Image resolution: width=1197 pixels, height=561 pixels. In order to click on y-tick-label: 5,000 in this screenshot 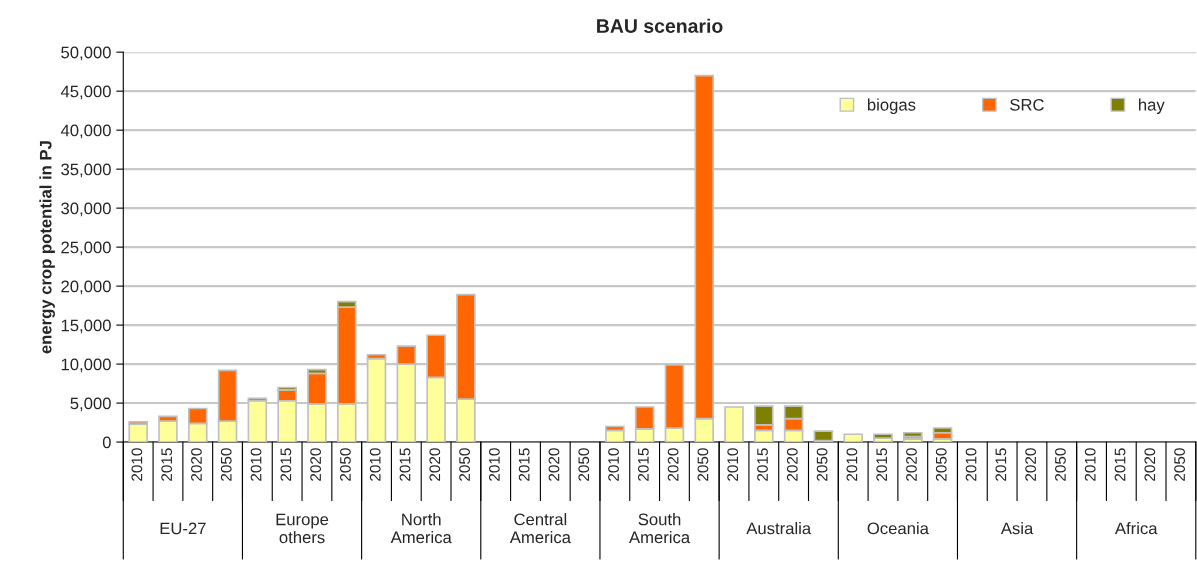, I will do `click(90, 404)`.